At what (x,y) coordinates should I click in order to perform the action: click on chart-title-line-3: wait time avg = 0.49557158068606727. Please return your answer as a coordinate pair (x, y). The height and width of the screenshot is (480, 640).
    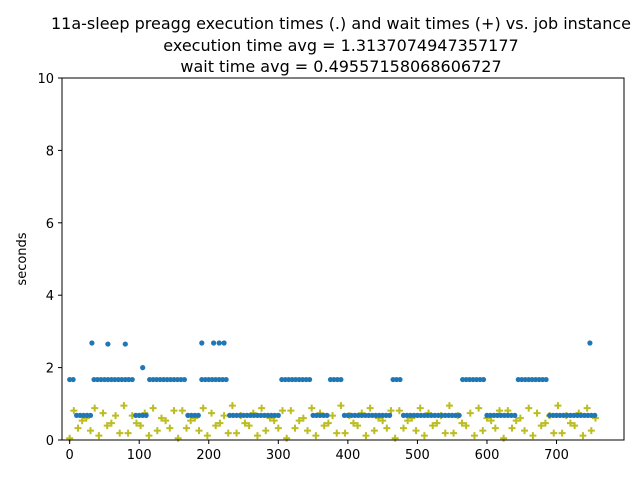
    Looking at the image, I should click on (340, 66).